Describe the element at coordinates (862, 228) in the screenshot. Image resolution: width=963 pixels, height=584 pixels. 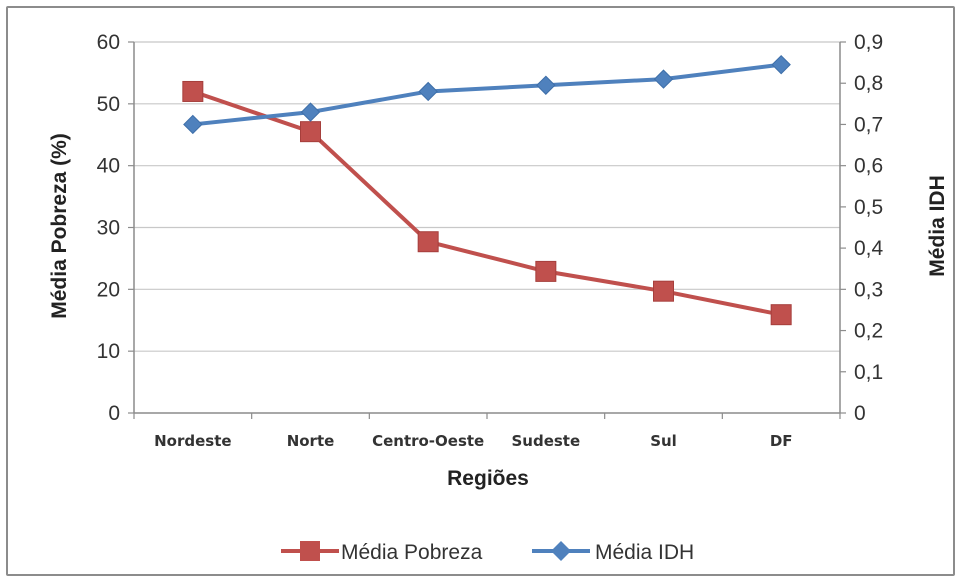
I see `right-axis-ticks: 0 0,1 0,2 0,3 0,4 0,5 0,6 0,7 0,8 0,9` at that location.